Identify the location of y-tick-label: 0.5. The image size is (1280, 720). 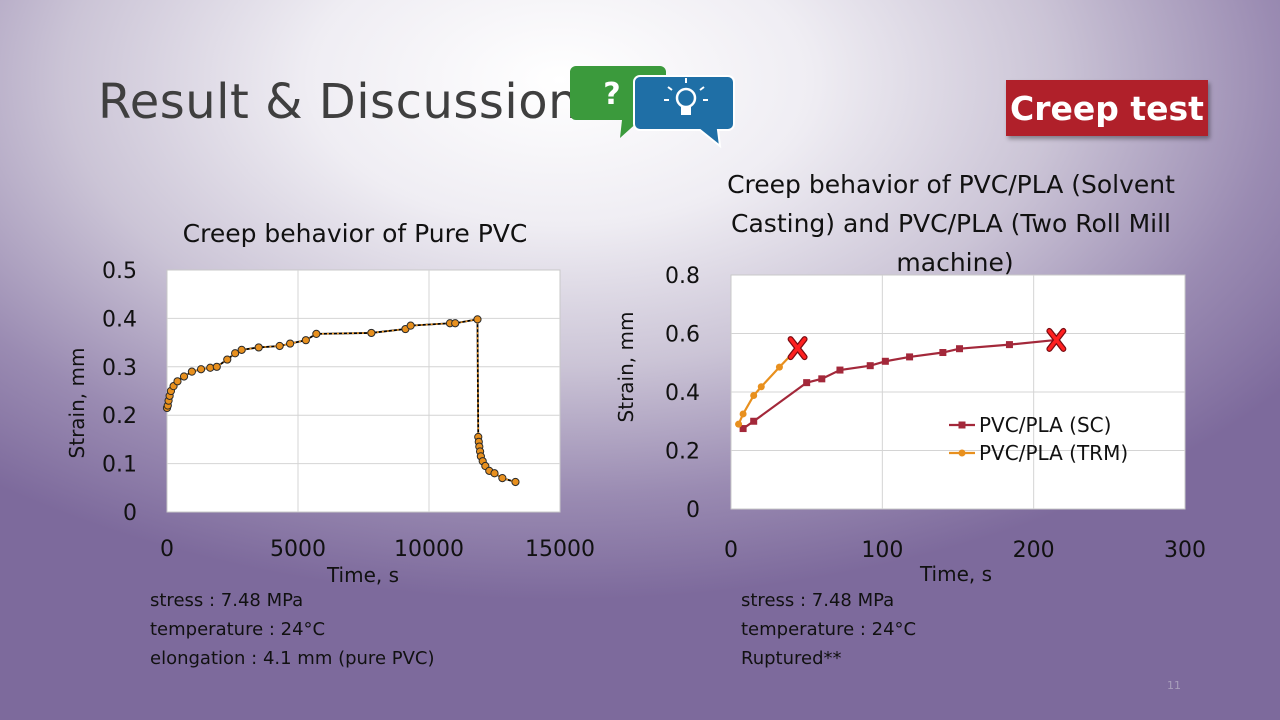
(119, 271).